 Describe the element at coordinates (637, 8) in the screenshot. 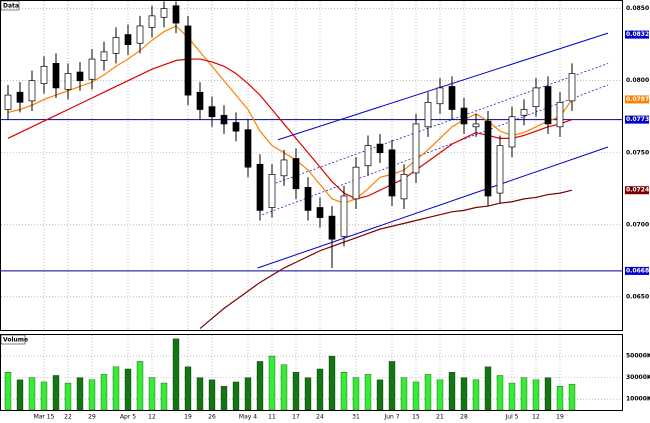

I see `y-tick-label: 0.0850` at that location.